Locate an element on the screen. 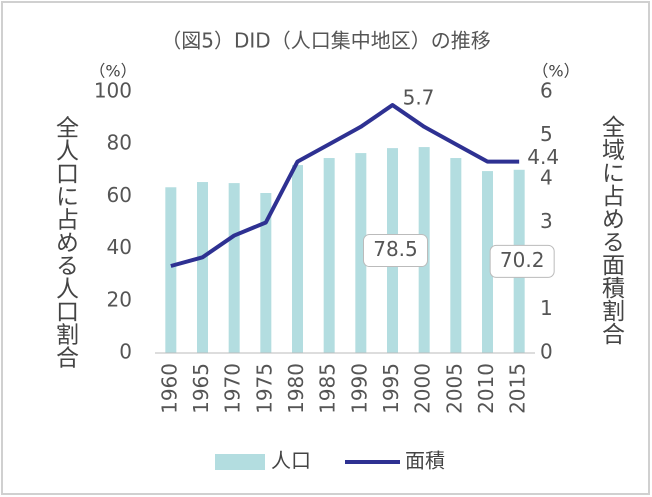 The height and width of the screenshot is (497, 652). y-tick-label: 20 is located at coordinates (119, 299).